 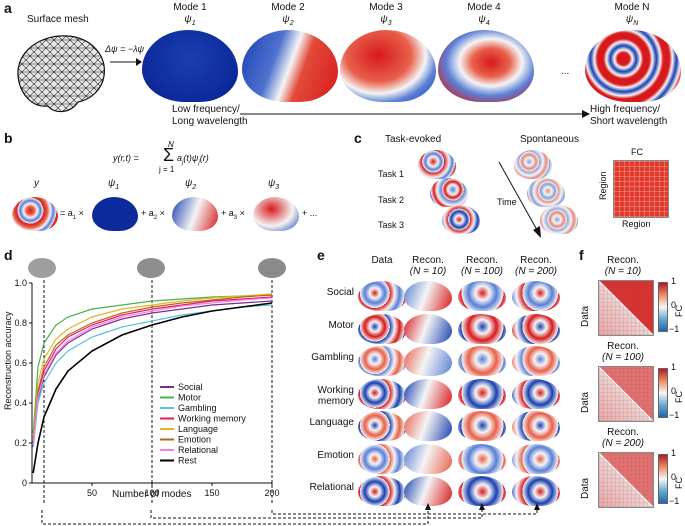 I want to click on fc-region-y: Region, so click(x=603, y=185).